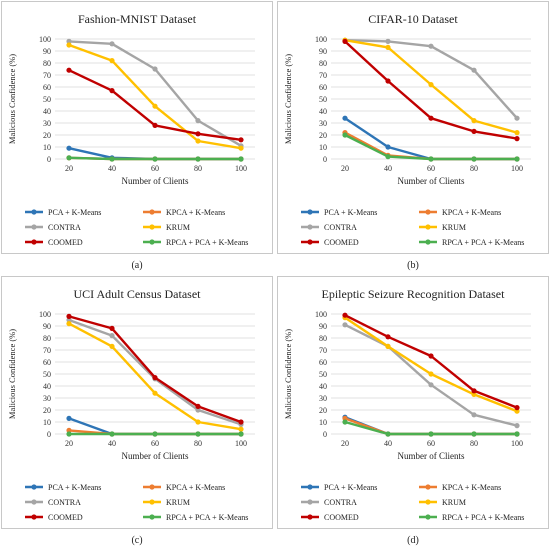  I want to click on caption-d: (d), so click(413, 540).